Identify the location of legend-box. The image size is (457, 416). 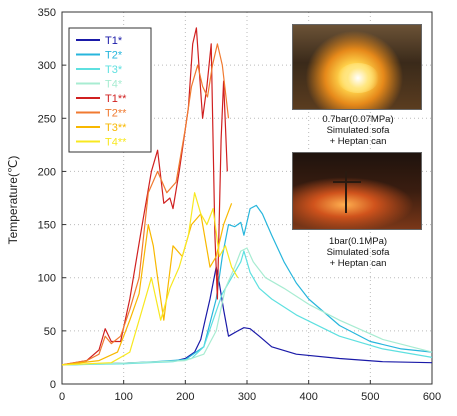
(110, 90).